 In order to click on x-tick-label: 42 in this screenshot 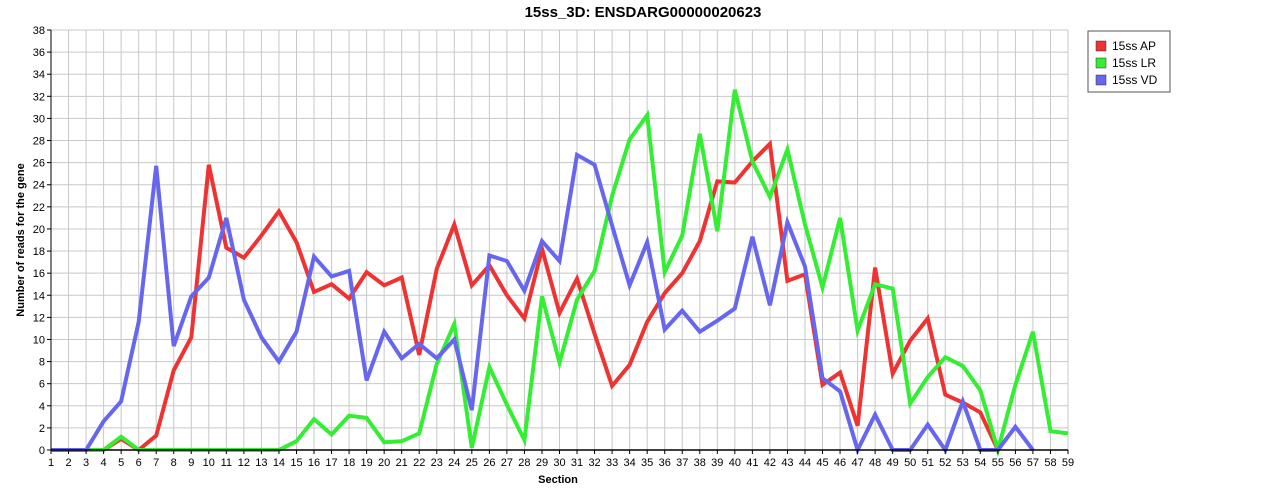, I will do `click(770, 463)`.